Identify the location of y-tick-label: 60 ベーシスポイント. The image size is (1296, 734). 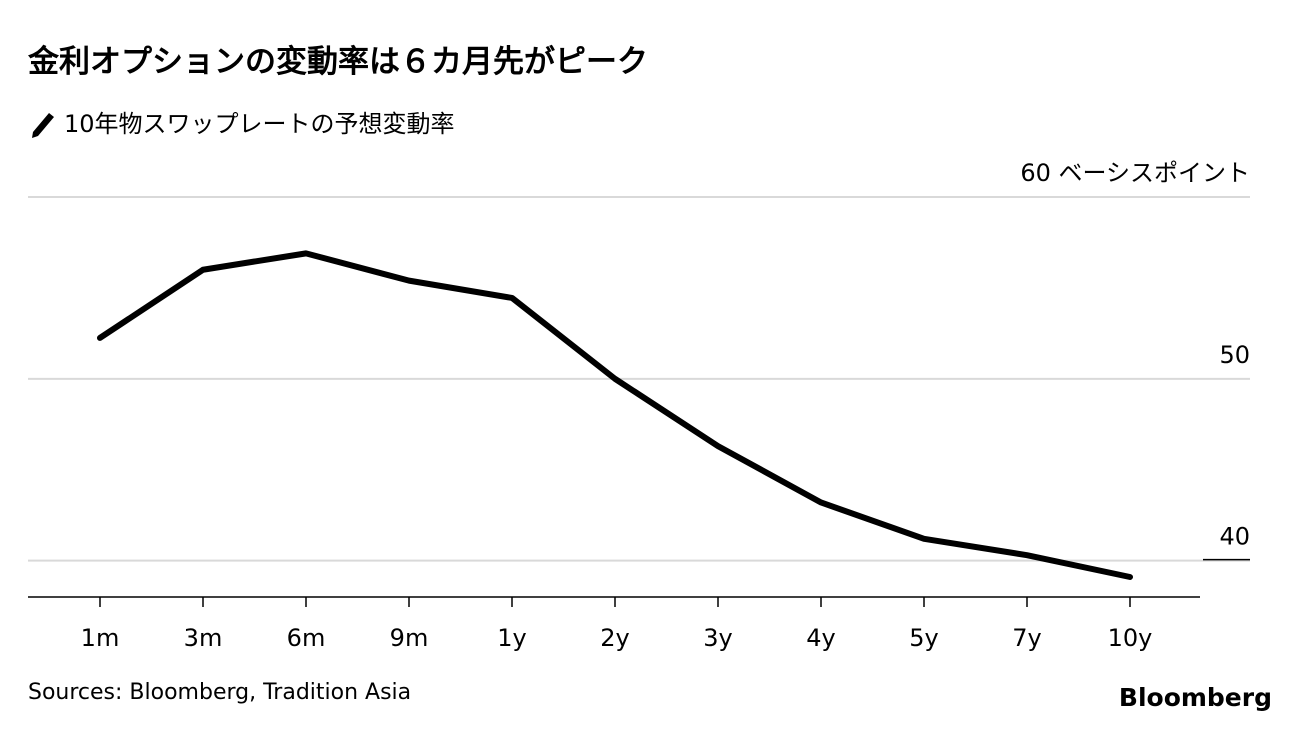
(1135, 173).